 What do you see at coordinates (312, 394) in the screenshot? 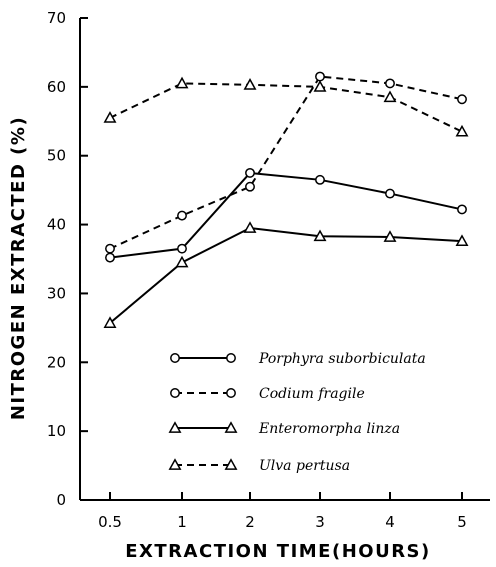
I see `legend-label: Codium fragile` at bounding box center [312, 394].